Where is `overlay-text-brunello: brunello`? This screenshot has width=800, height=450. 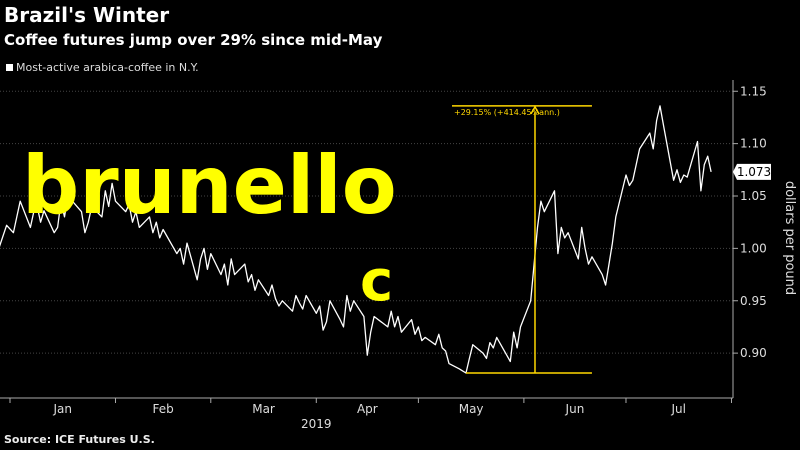 overlay-text-brunello: brunello is located at coordinates (209, 185).